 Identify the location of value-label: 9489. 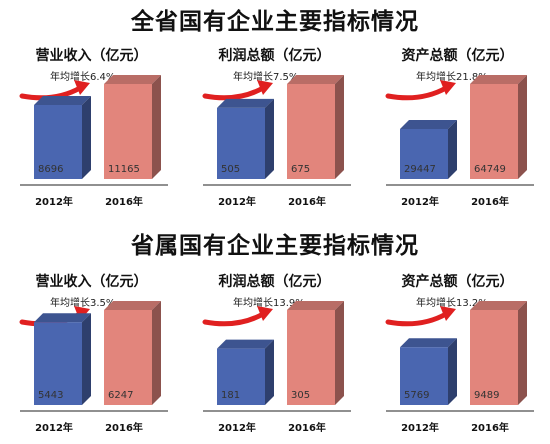
(486, 395).